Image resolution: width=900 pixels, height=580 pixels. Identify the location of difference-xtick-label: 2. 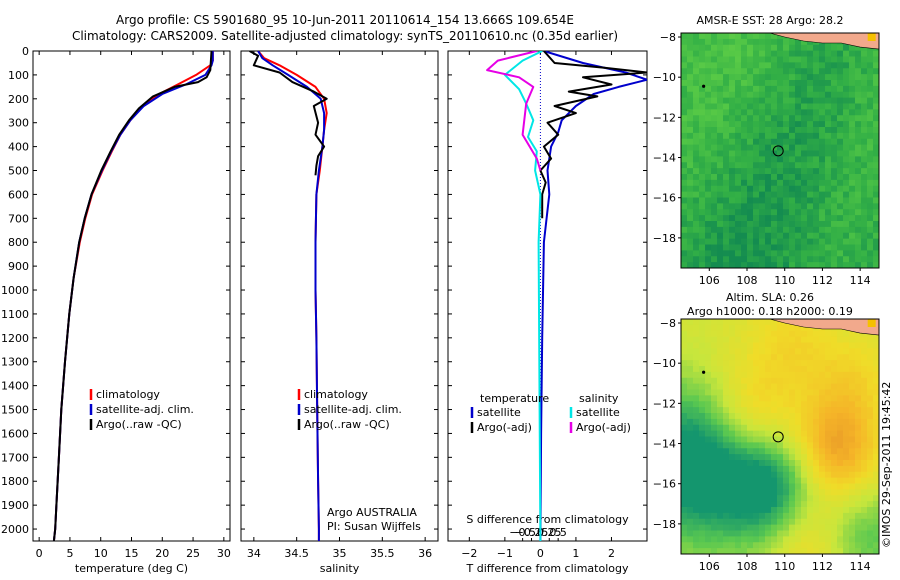
(611, 553).